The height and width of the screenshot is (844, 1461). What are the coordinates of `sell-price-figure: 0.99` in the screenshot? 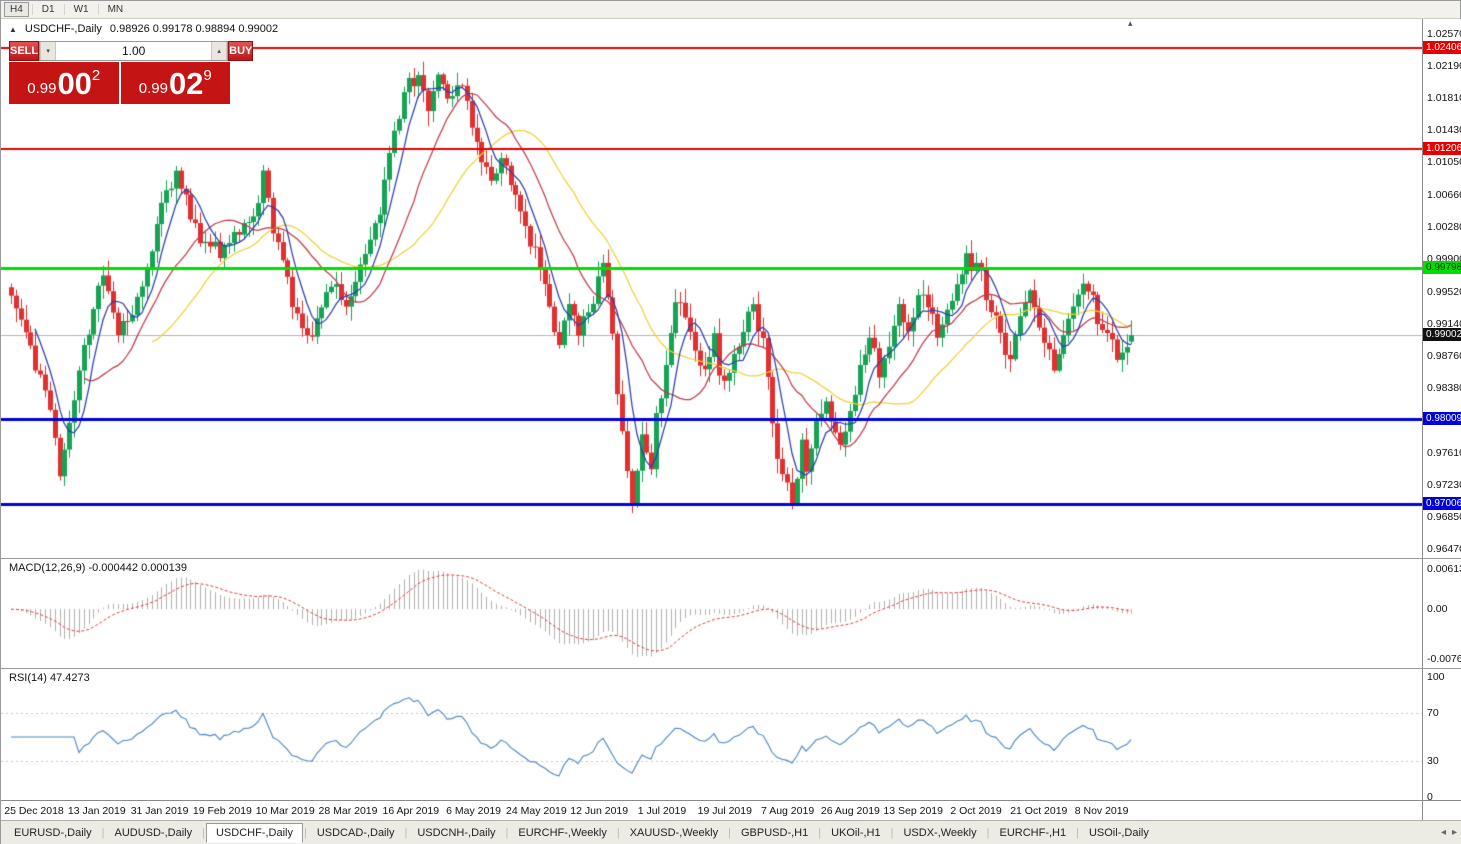 It's located at (42, 88).